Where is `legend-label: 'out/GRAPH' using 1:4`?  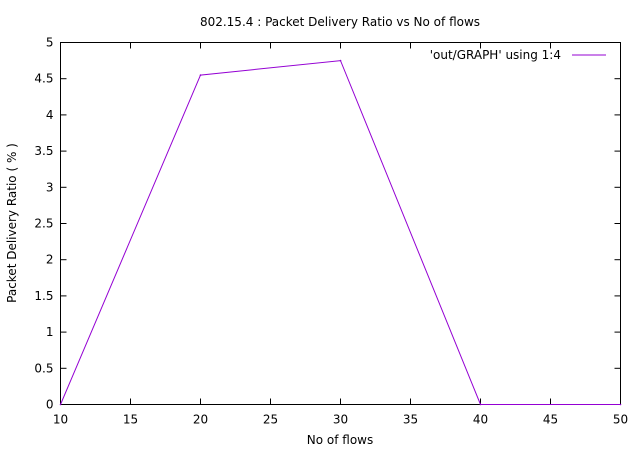 legend-label: 'out/GRAPH' using 1:4 is located at coordinates (495, 55).